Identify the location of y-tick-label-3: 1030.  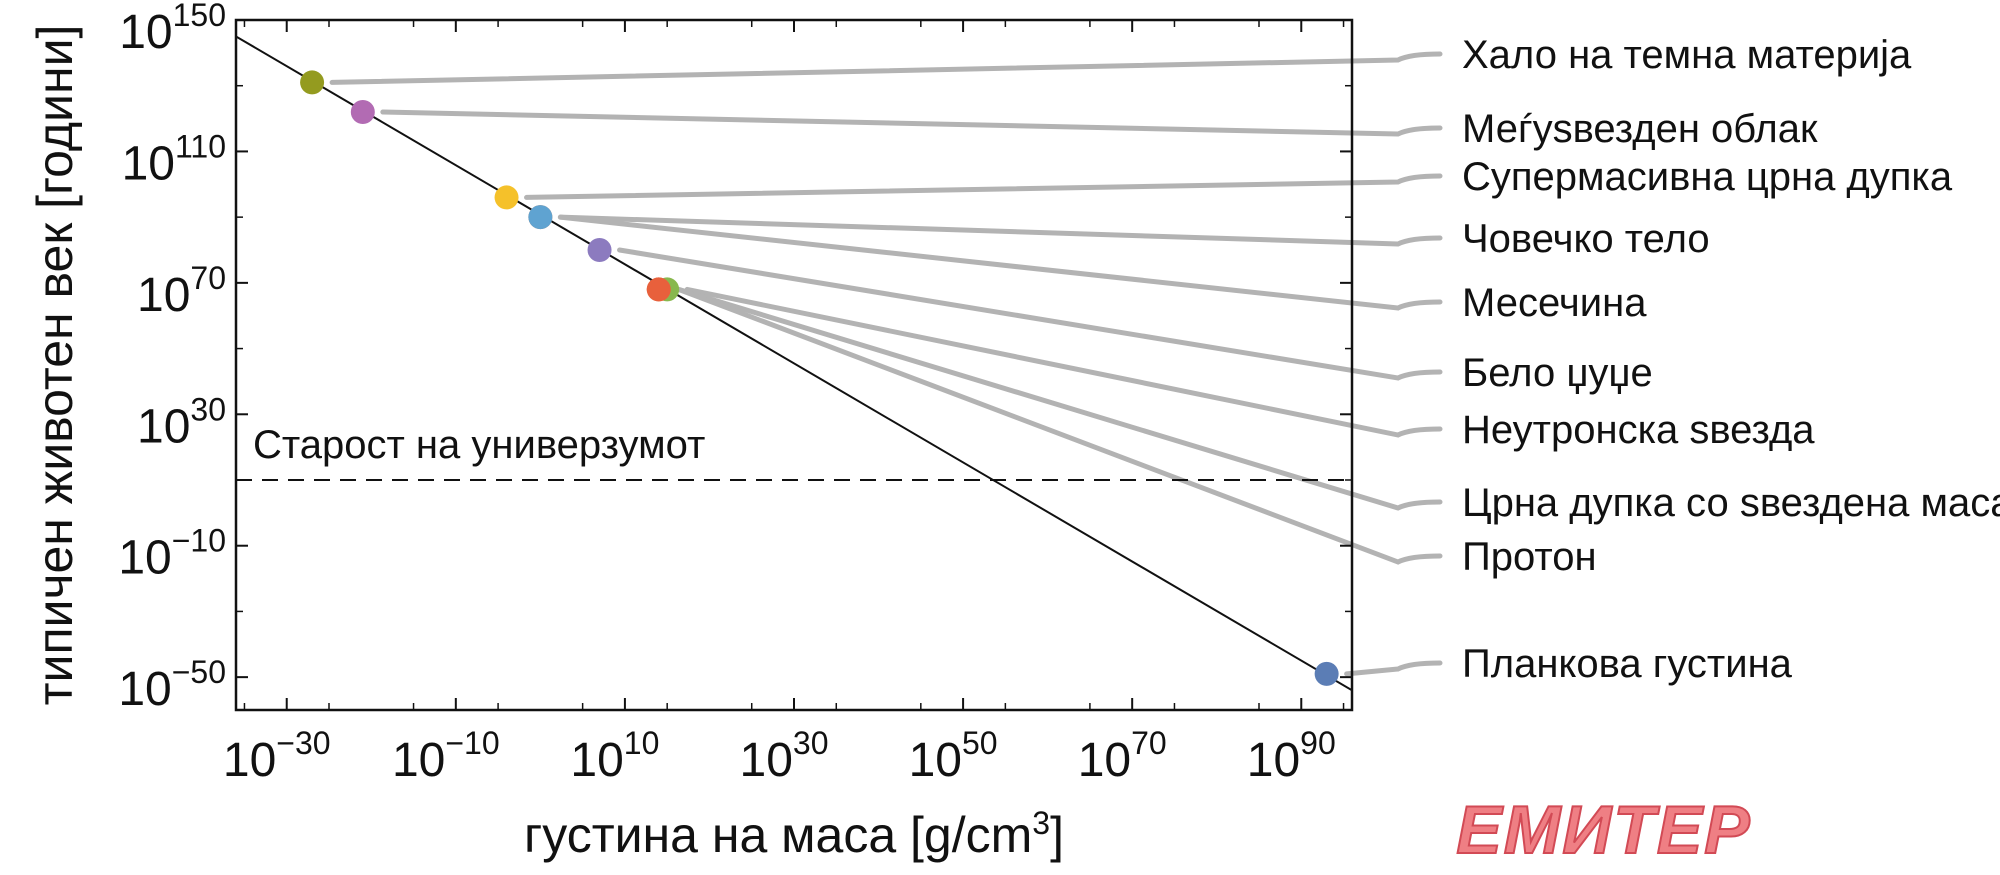
(181, 422).